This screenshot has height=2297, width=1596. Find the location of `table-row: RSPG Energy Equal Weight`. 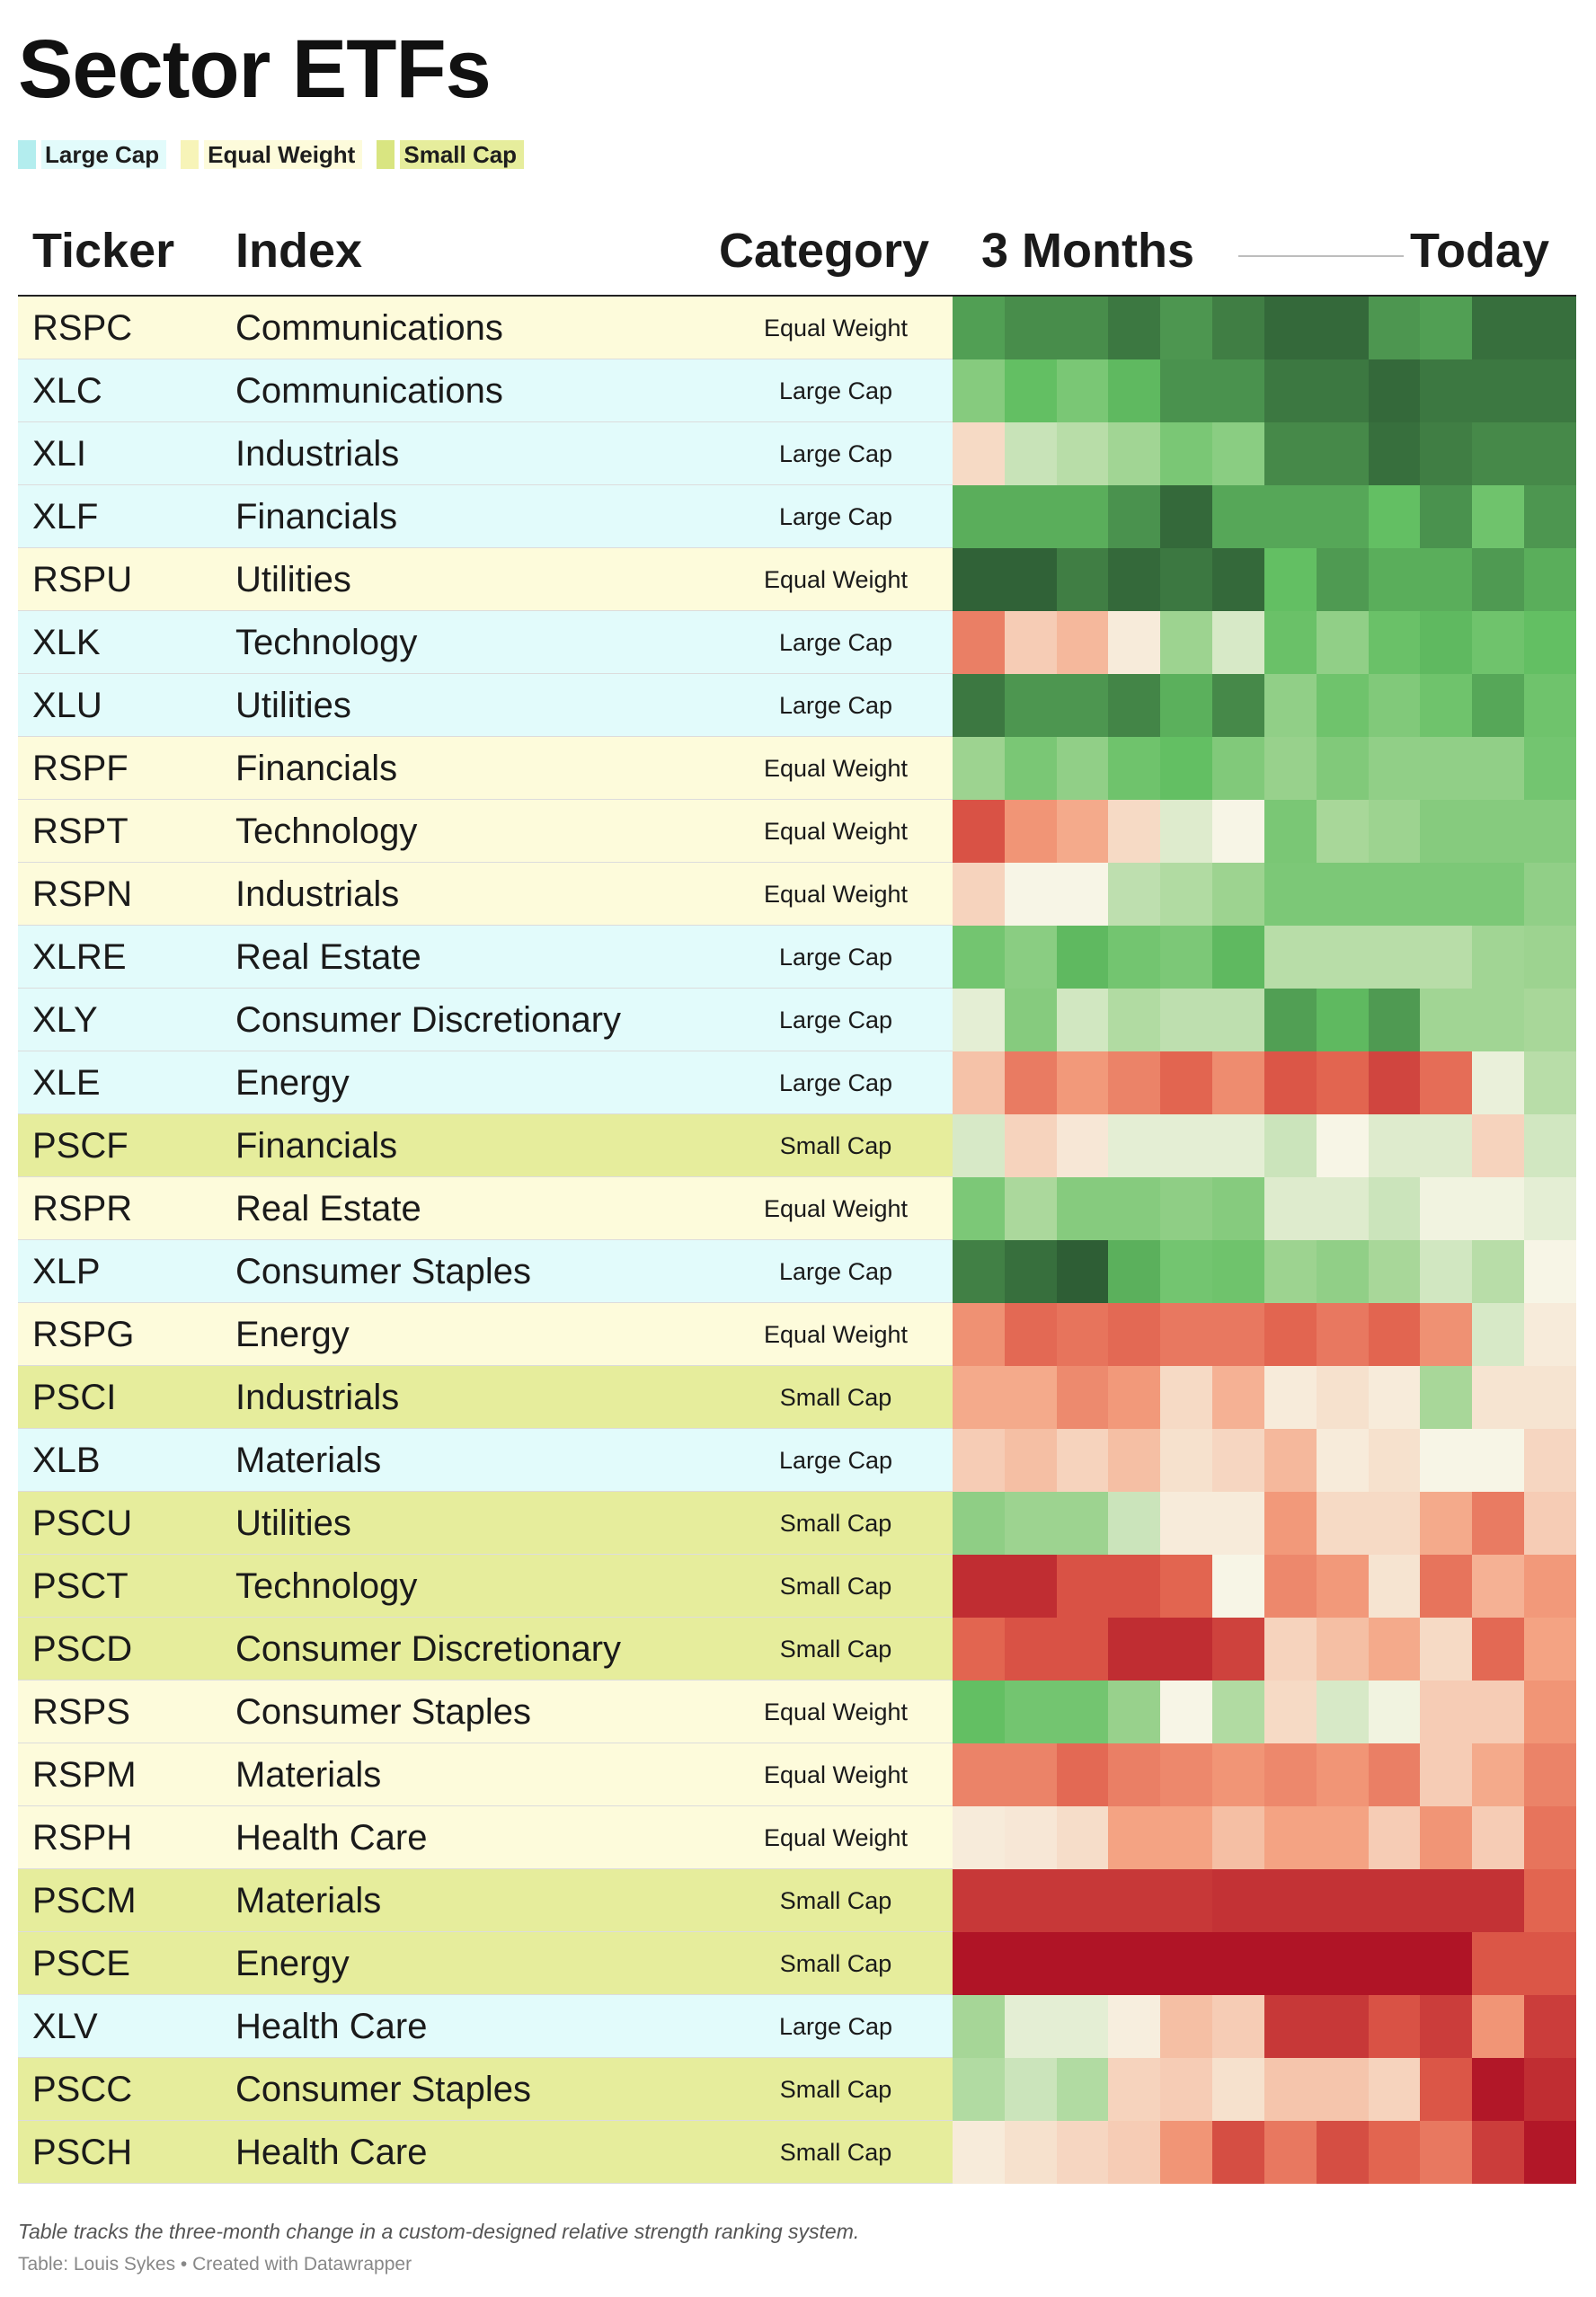

table-row: RSPG Energy Equal Weight is located at coordinates (797, 1334).